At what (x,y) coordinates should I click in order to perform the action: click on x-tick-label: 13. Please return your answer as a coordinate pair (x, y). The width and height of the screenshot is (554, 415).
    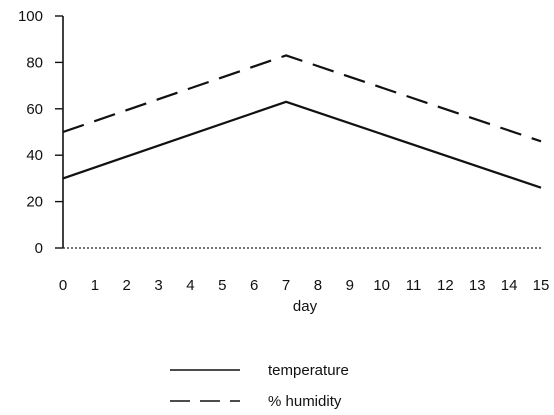
    Looking at the image, I should click on (477, 285).